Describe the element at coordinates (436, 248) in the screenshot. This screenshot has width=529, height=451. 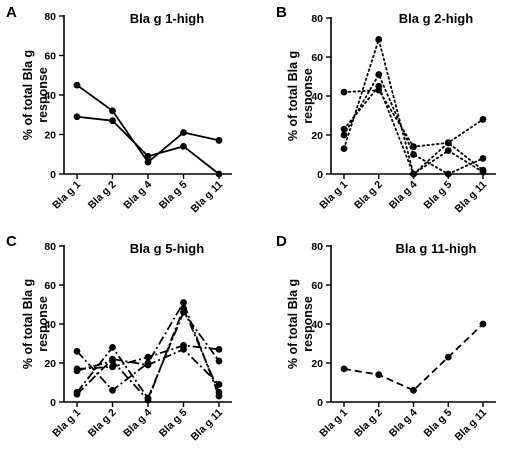
I see `panel-title: Bla g 11-high` at that location.